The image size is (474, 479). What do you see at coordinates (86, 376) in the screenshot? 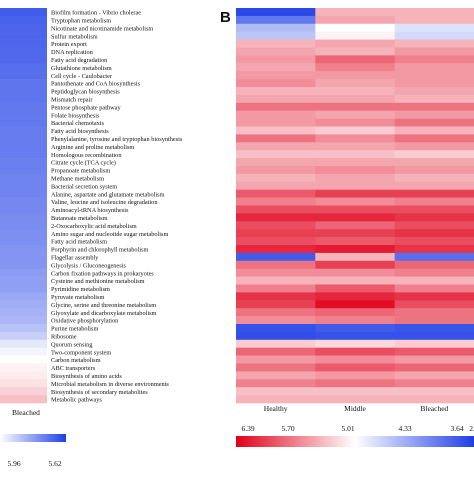
I see `pathway-label: Biosynthesis of amino acids` at bounding box center [86, 376].